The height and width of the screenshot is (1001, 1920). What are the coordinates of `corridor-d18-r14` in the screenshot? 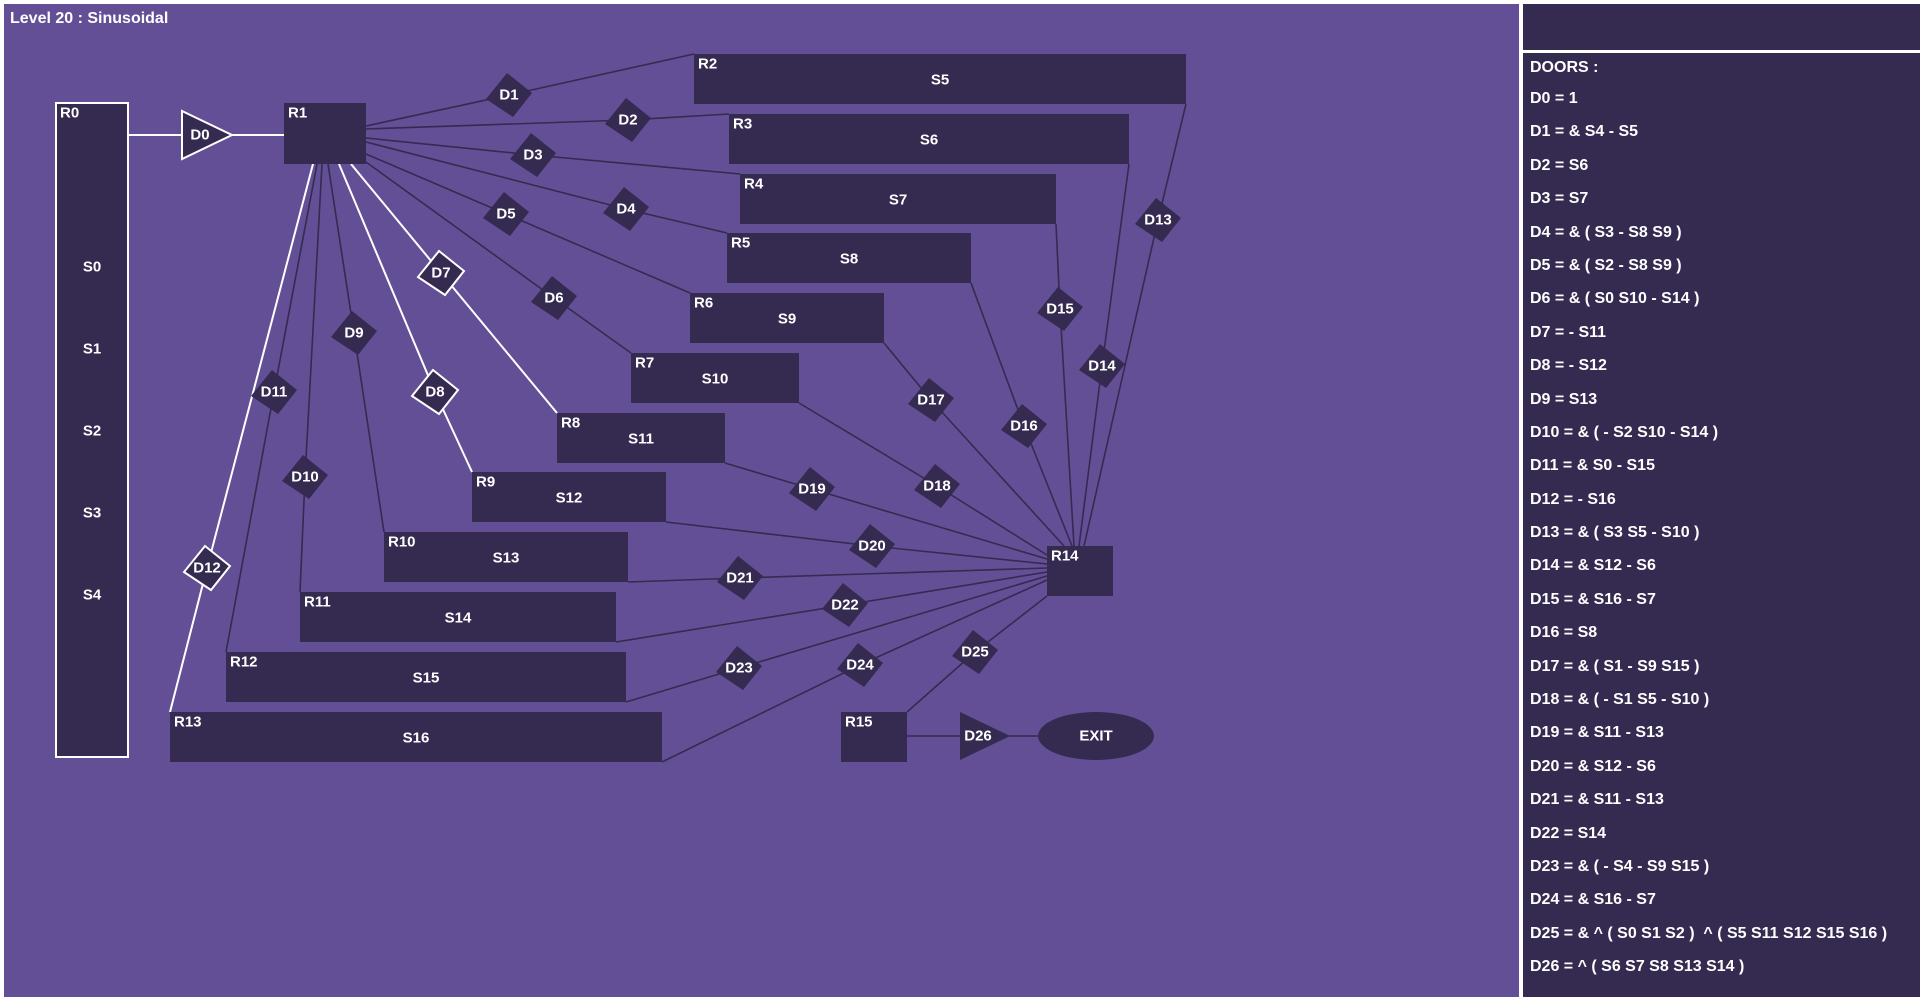 It's located at (992, 520).